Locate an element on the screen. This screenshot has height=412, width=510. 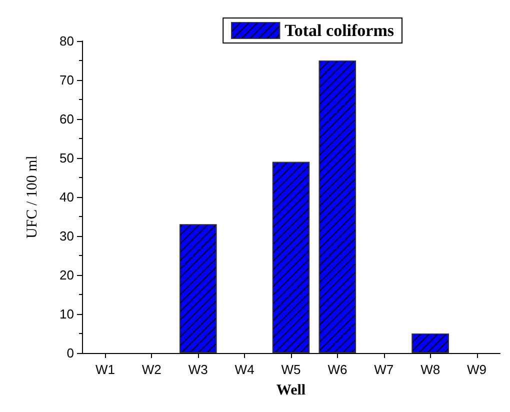
x-tick-label: W5 is located at coordinates (291, 369).